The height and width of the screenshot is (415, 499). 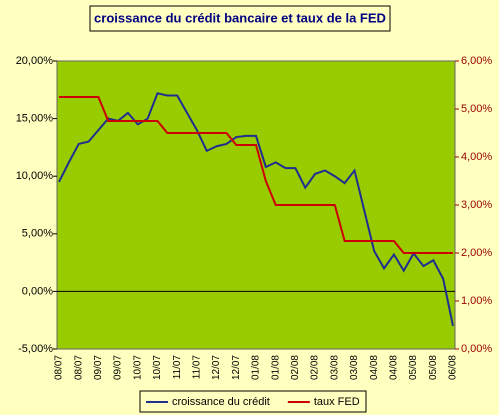 What do you see at coordinates (337, 402) in the screenshot?
I see `legend-label: taux FED` at bounding box center [337, 402].